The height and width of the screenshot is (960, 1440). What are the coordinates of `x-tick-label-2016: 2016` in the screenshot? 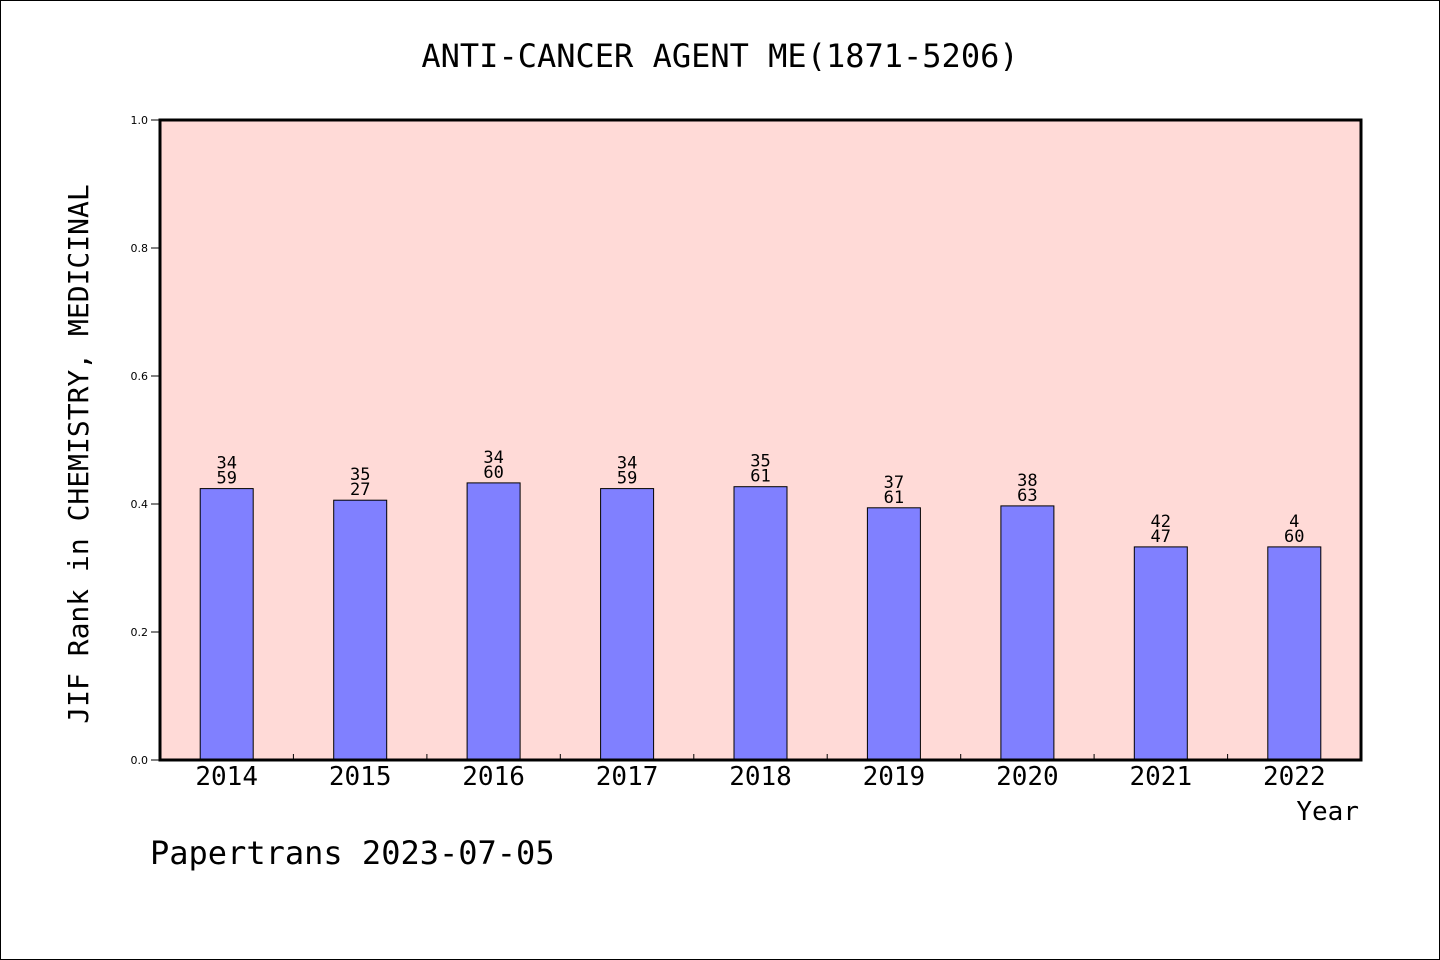 It's located at (493, 777).